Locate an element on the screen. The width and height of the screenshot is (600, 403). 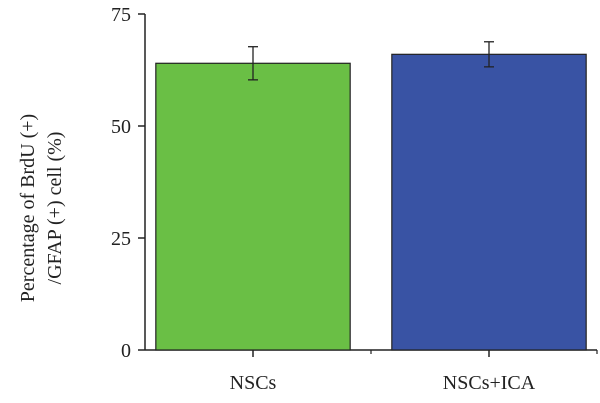
y-axis-title-line-1: Percentage of BrdU (+) is located at coordinates (28, 208).